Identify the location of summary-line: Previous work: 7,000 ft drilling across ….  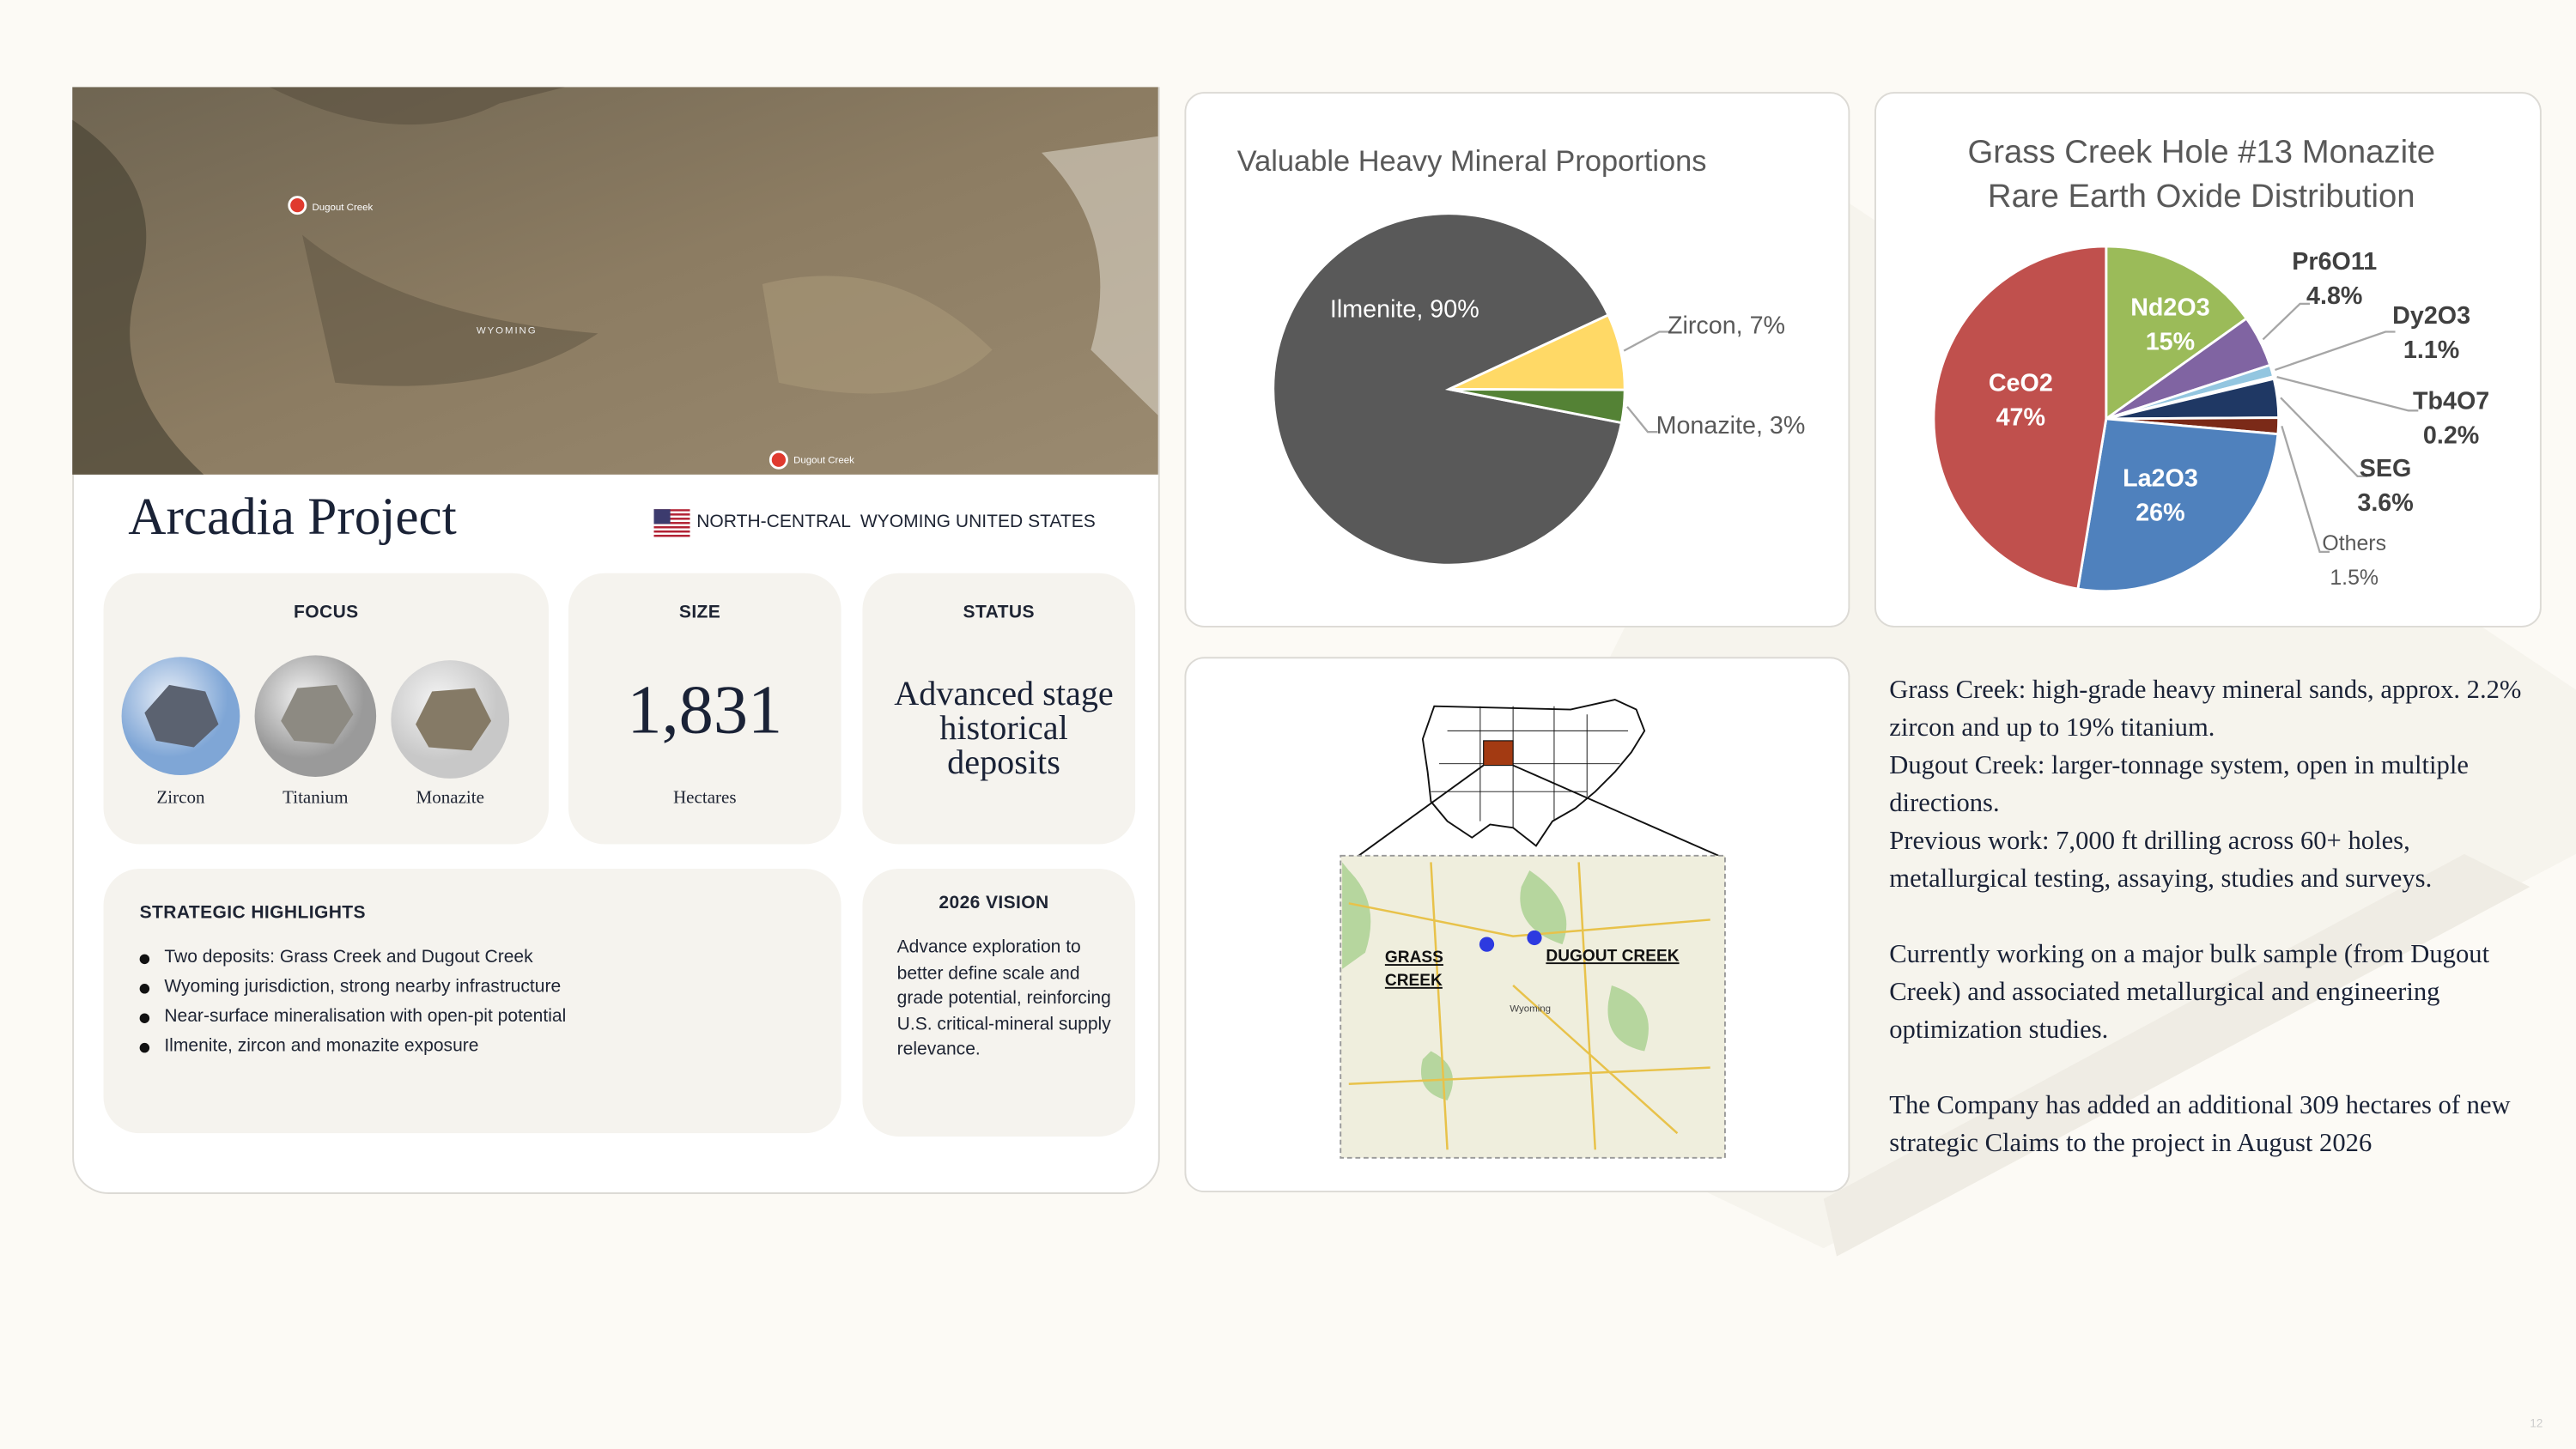
(2161, 861).